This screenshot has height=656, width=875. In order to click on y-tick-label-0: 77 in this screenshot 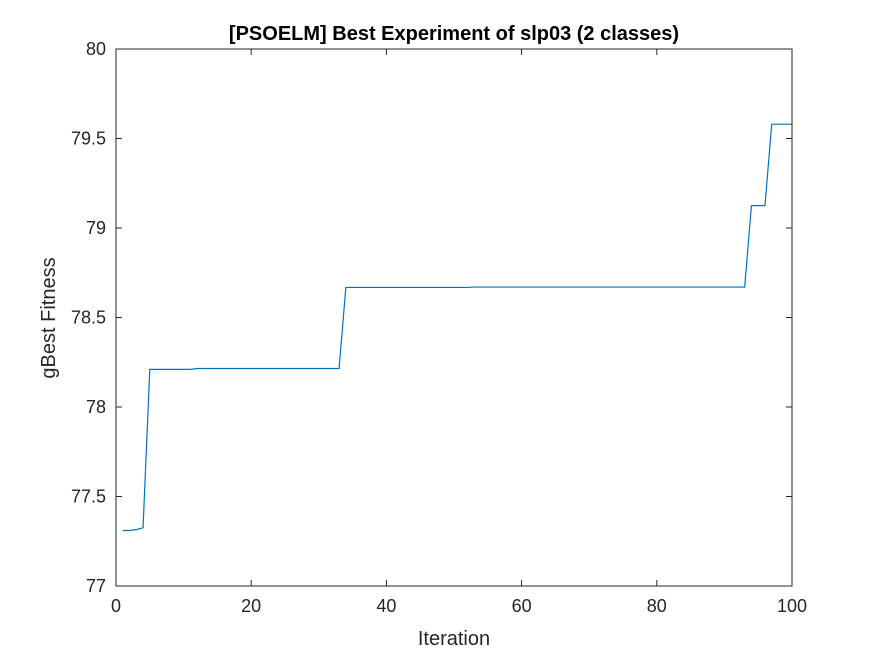, I will do `click(96, 586)`.